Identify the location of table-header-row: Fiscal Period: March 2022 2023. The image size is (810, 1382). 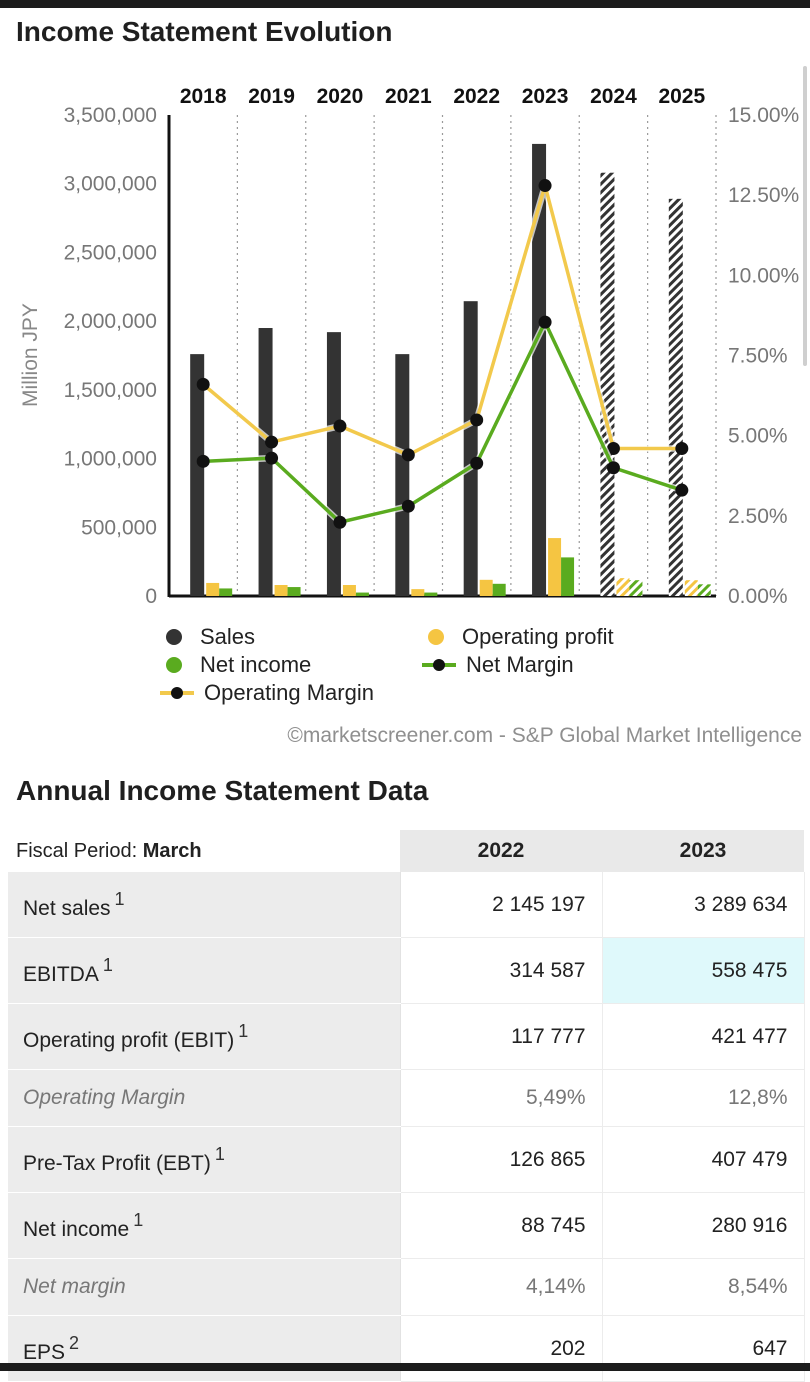
(406, 851).